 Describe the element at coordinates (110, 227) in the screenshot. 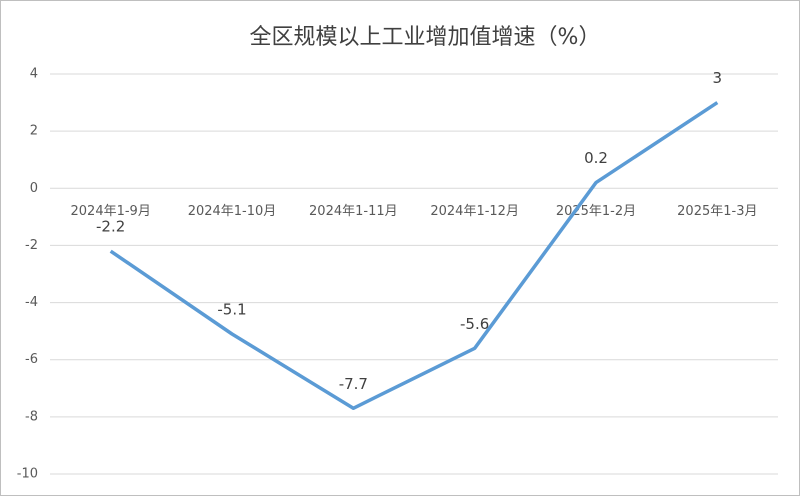

I see `data-label: -2.2` at that location.